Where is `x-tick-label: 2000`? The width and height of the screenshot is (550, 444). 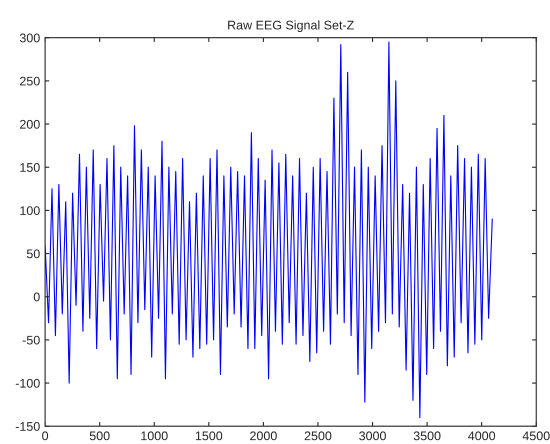
x-tick-label: 2000 is located at coordinates (263, 435).